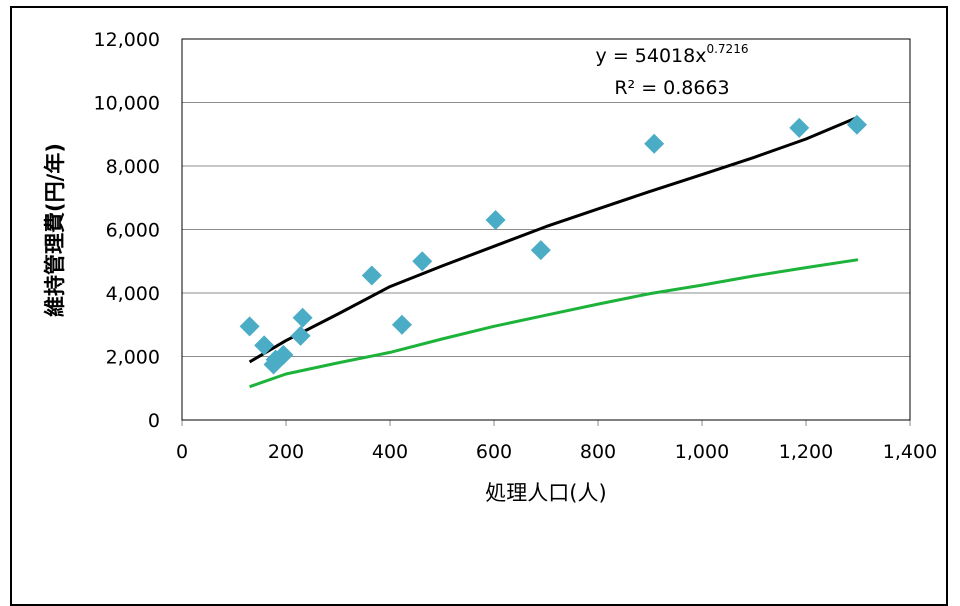 The width and height of the screenshot is (960, 606). I want to click on x-tick-label: 1,400, so click(910, 452).